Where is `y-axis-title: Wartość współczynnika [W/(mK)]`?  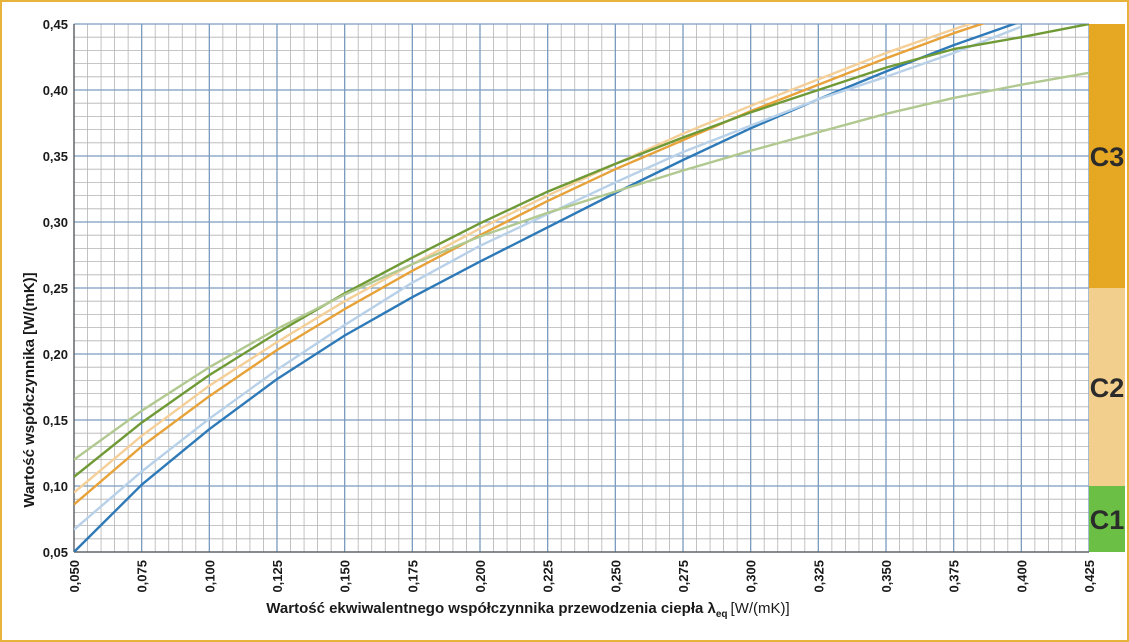 y-axis-title: Wartość współczynnika [W/(mK)] is located at coordinates (29, 389).